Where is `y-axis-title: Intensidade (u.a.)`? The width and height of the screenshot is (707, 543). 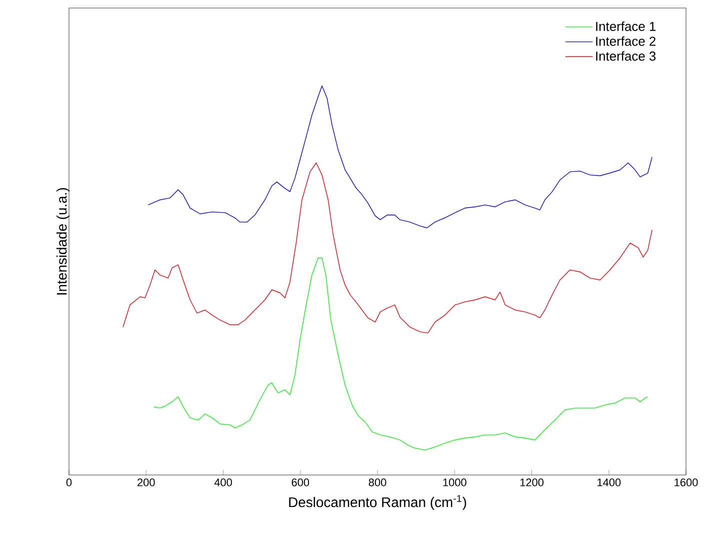
y-axis-title: Intensidade (u.a.) is located at coordinates (63, 241).